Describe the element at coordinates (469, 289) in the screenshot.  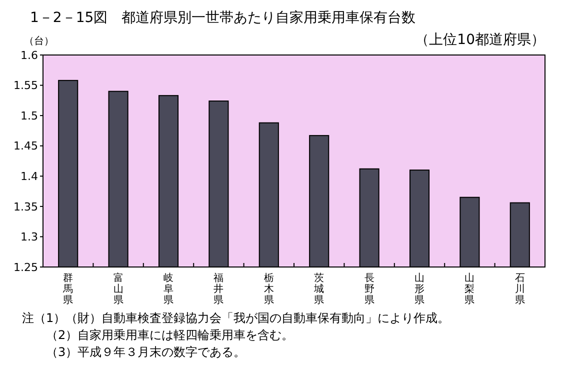
I see `x-tick-label: 山梨県` at that location.